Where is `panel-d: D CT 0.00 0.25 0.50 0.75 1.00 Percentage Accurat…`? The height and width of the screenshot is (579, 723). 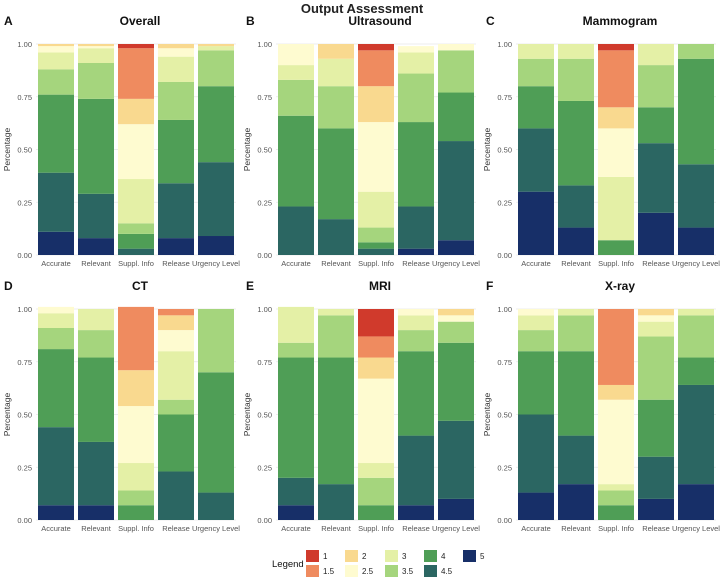 panel-d: D CT 0.00 0.25 0.50 0.75 1.00 Percentage Accurat… is located at coordinates (121, 406).